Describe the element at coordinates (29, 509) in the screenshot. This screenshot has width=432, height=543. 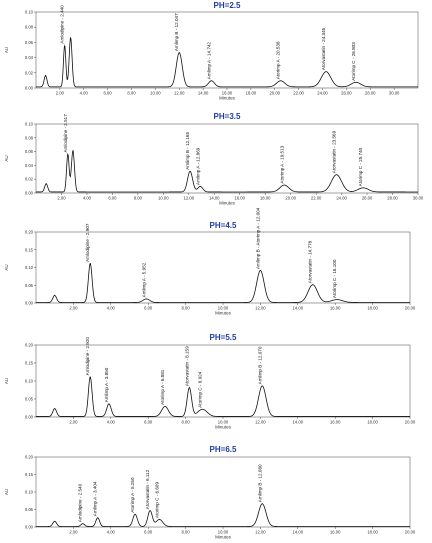
I see `y-tick-label: 0.05` at that location.